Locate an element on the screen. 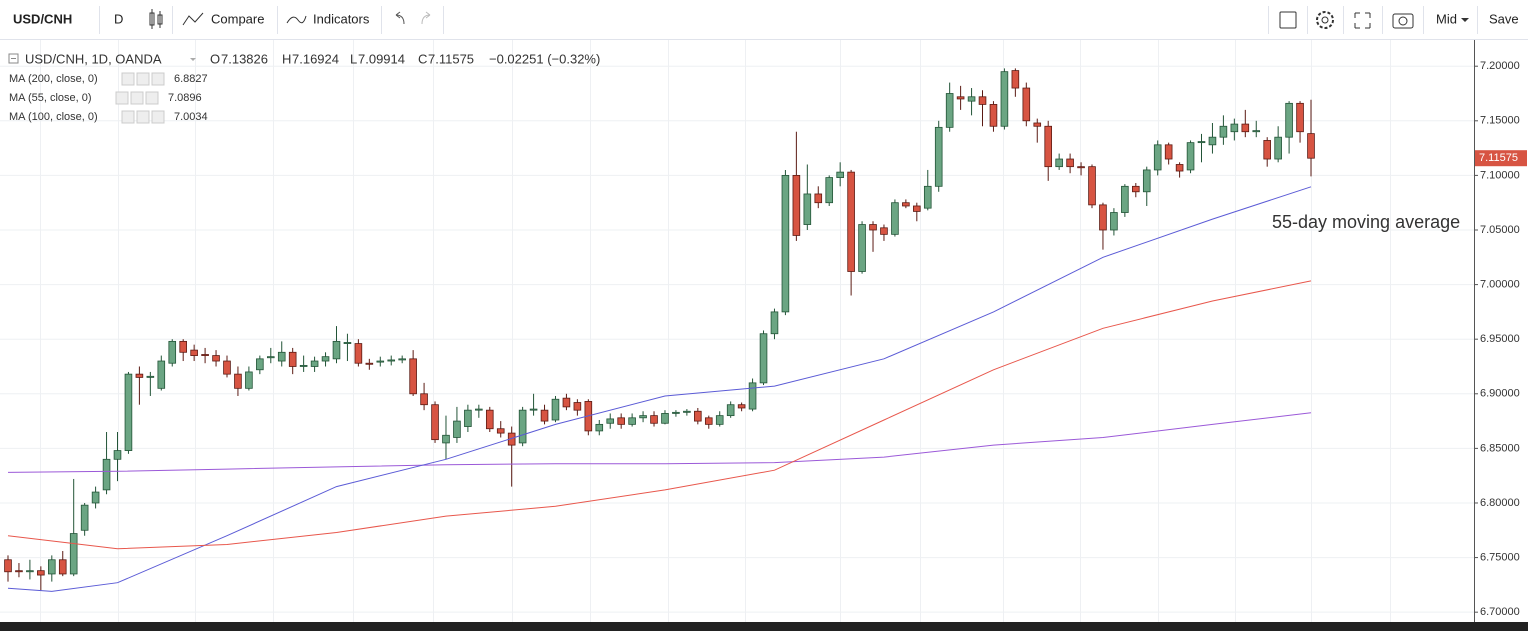 The image size is (1528, 631). last-price-label: 7.11575 is located at coordinates (1498, 158).